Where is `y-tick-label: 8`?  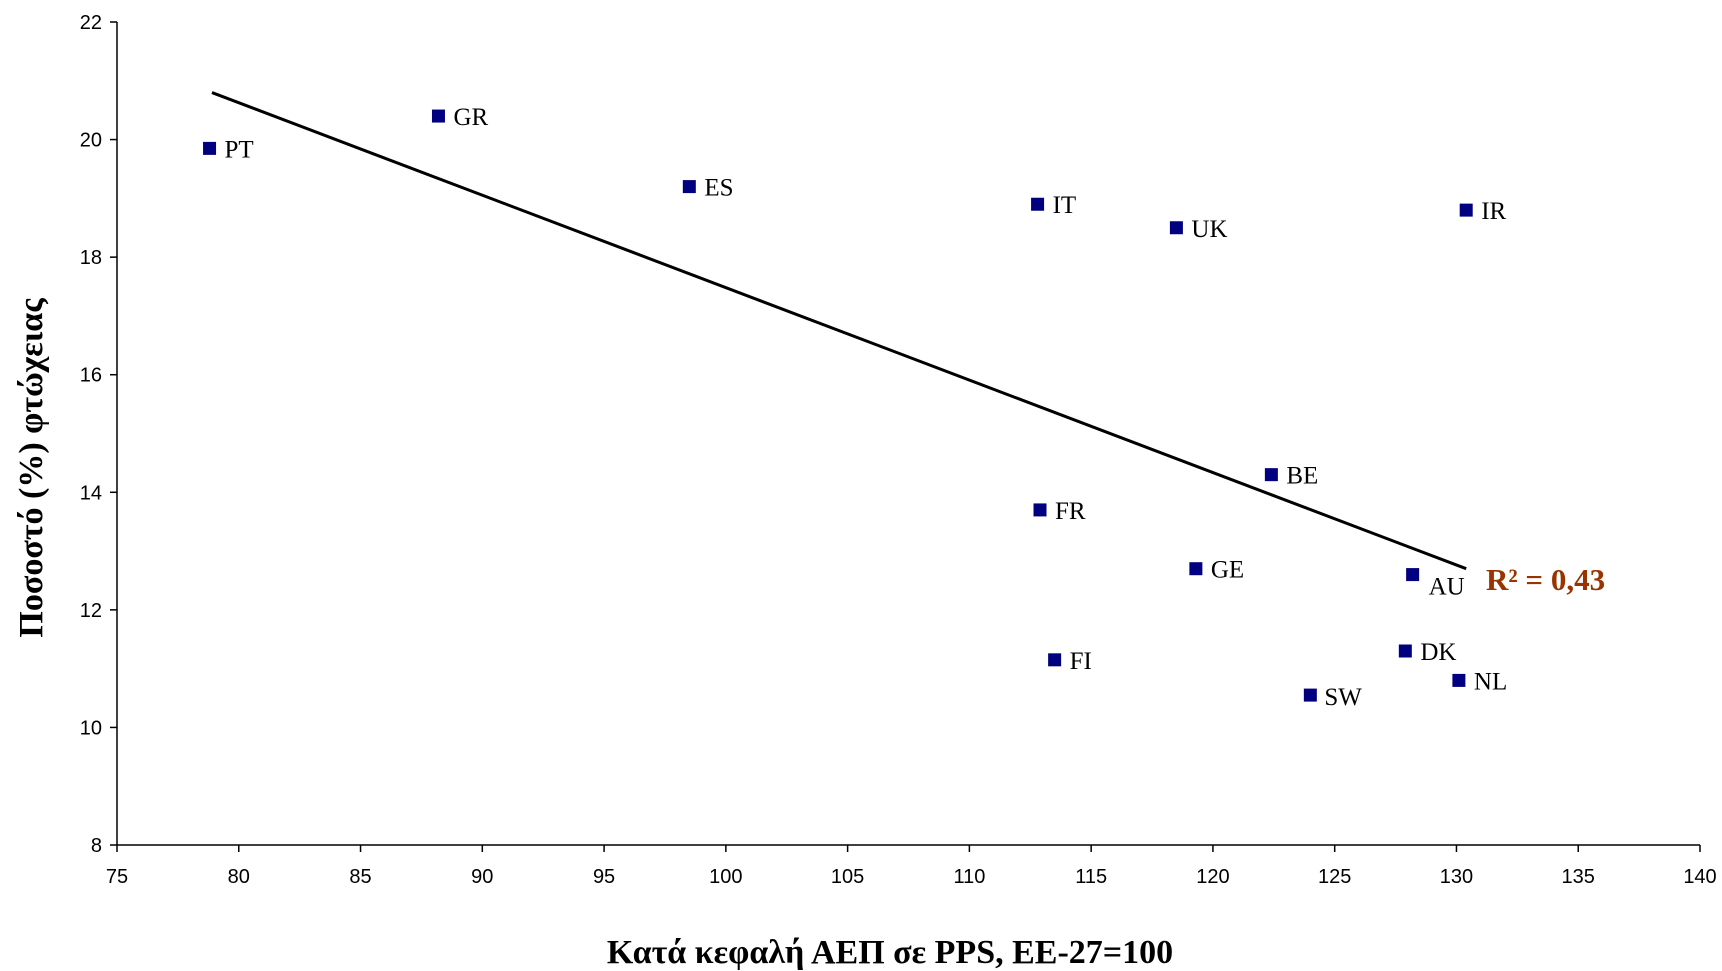
y-tick-label: 8 is located at coordinates (96, 846).